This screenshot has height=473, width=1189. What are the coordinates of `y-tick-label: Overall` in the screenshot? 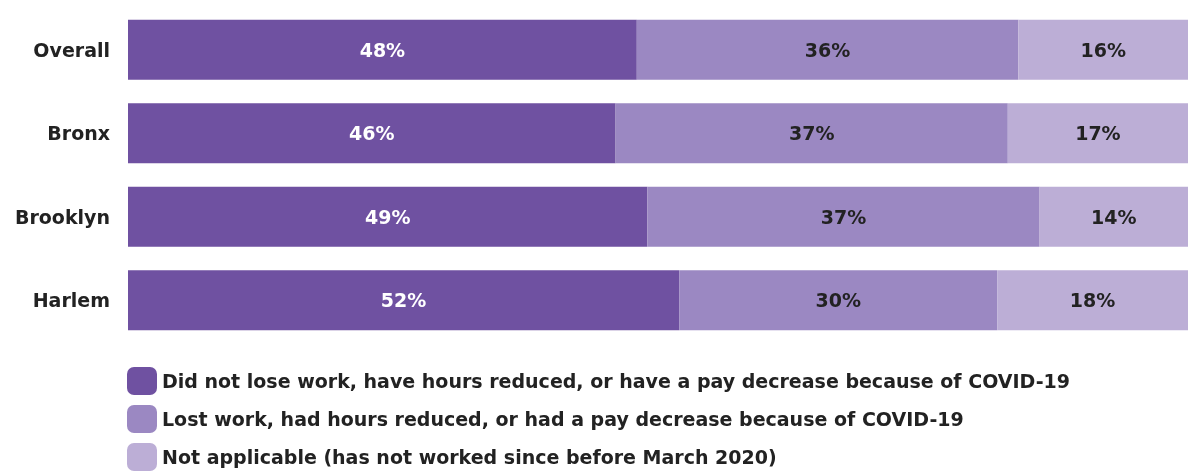 It's located at (71, 49).